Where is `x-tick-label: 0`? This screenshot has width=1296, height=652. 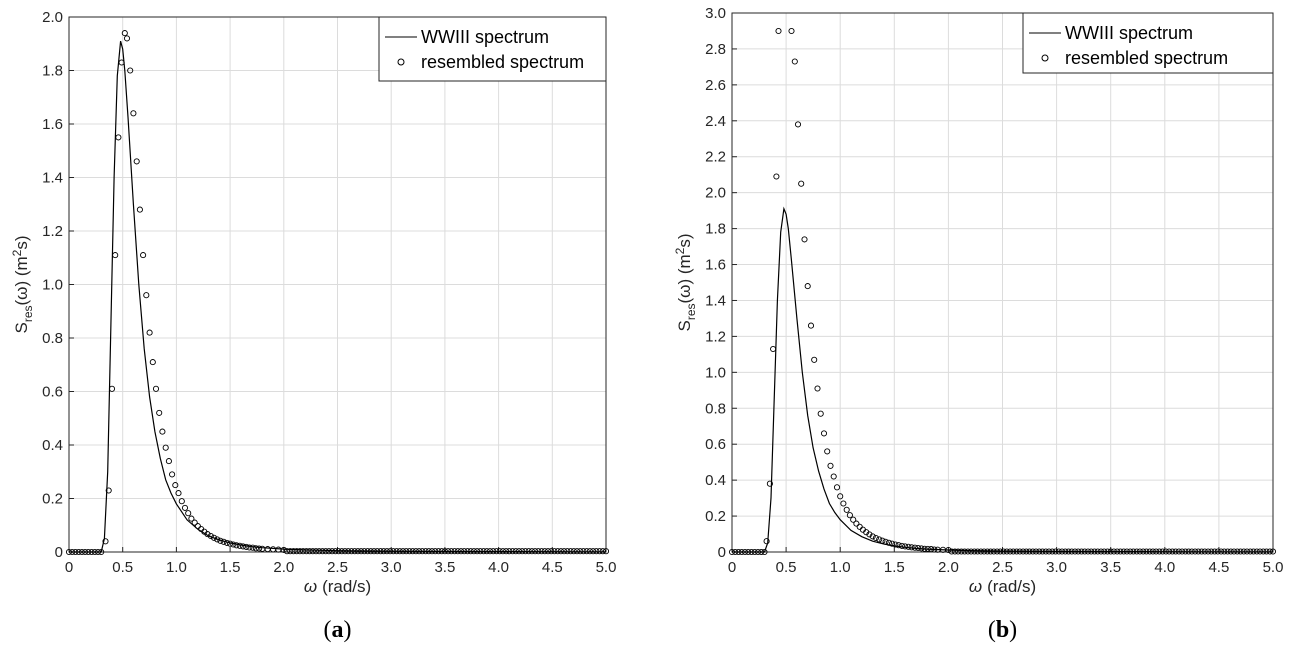
x-tick-label: 0 is located at coordinates (69, 567).